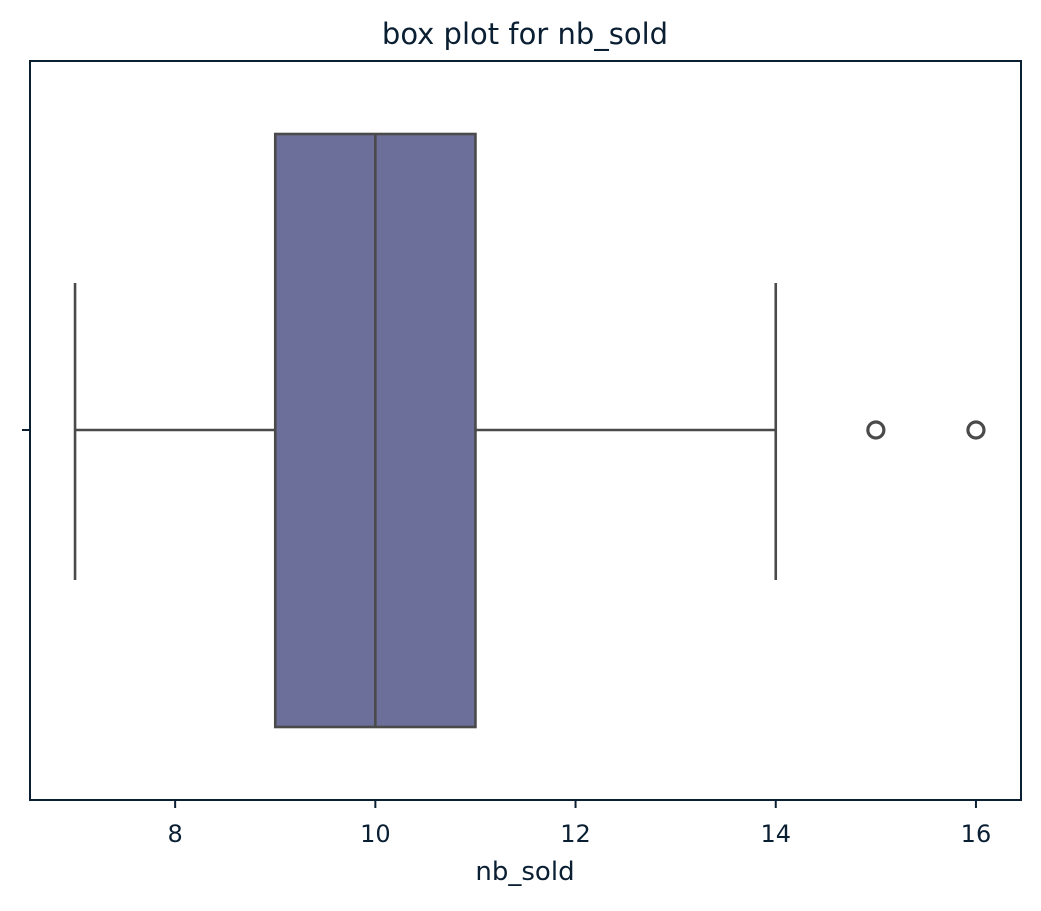  Describe the element at coordinates (524, 872) in the screenshot. I see `x-axis-label: nb_sold` at that location.